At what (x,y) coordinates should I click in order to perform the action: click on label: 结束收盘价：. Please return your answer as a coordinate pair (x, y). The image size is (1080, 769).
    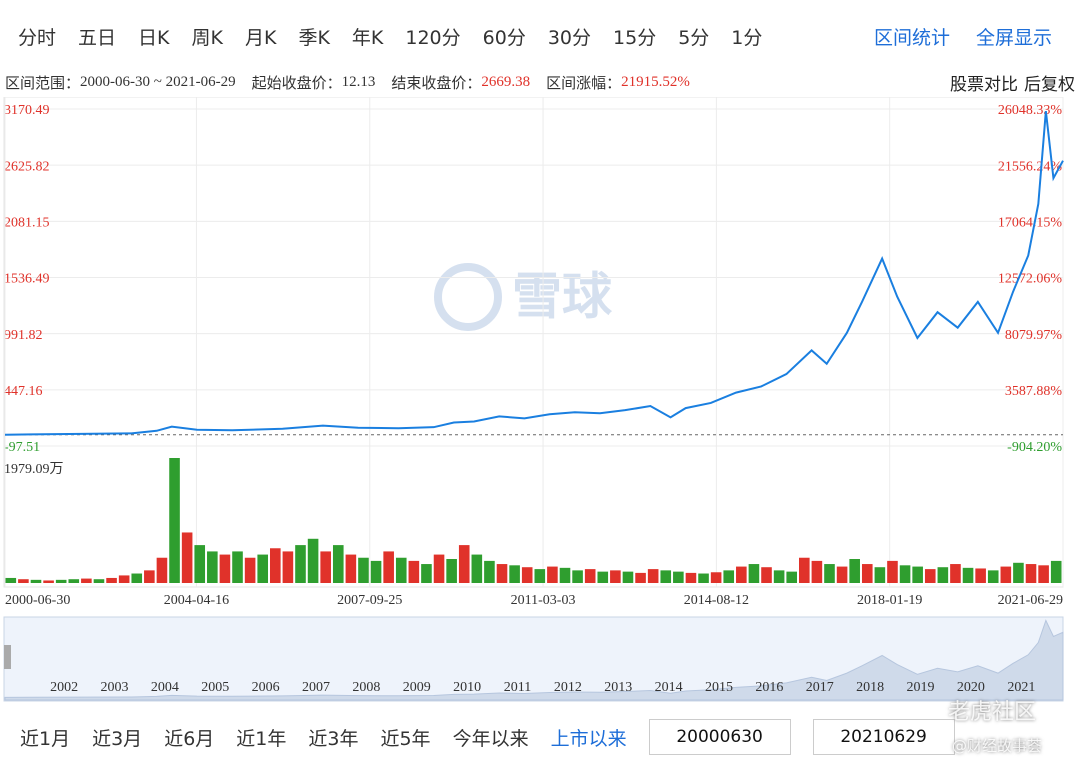
    Looking at the image, I should click on (436, 83).